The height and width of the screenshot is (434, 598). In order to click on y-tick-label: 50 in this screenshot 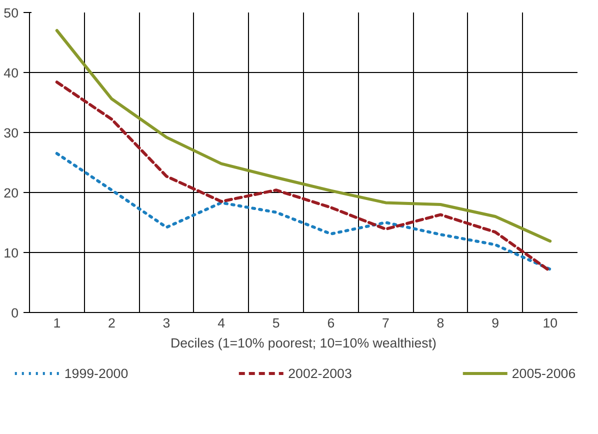, I will do `click(11, 13)`.